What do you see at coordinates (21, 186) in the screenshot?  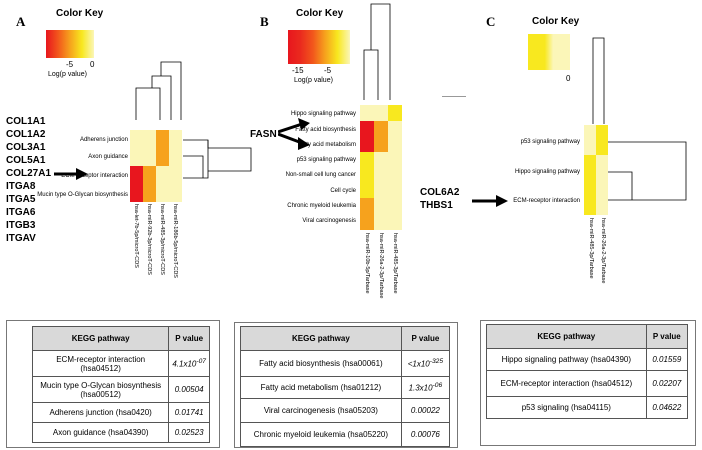 I see `gene-label: ITGA8` at bounding box center [21, 186].